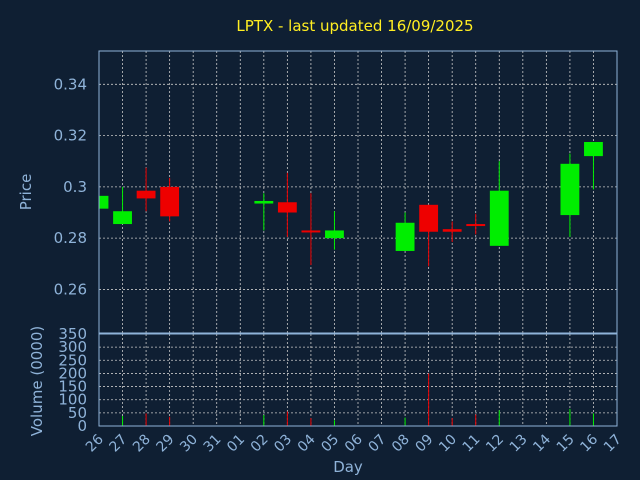 This screenshot has height=480, width=640. What do you see at coordinates (542, 443) in the screenshot?
I see `day-tick-label: 14` at bounding box center [542, 443].